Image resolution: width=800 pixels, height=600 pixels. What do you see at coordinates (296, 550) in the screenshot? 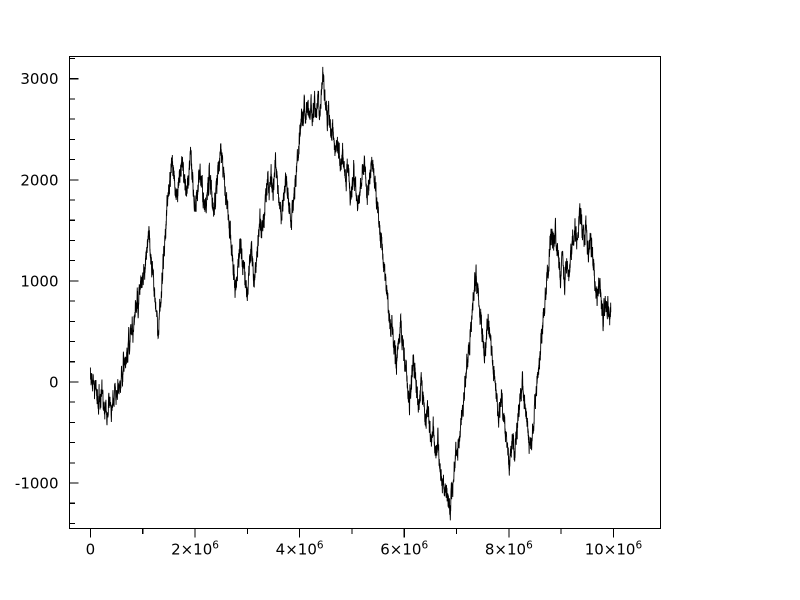
I see `x-tick-label-mantissa: 4×10` at bounding box center [296, 550].